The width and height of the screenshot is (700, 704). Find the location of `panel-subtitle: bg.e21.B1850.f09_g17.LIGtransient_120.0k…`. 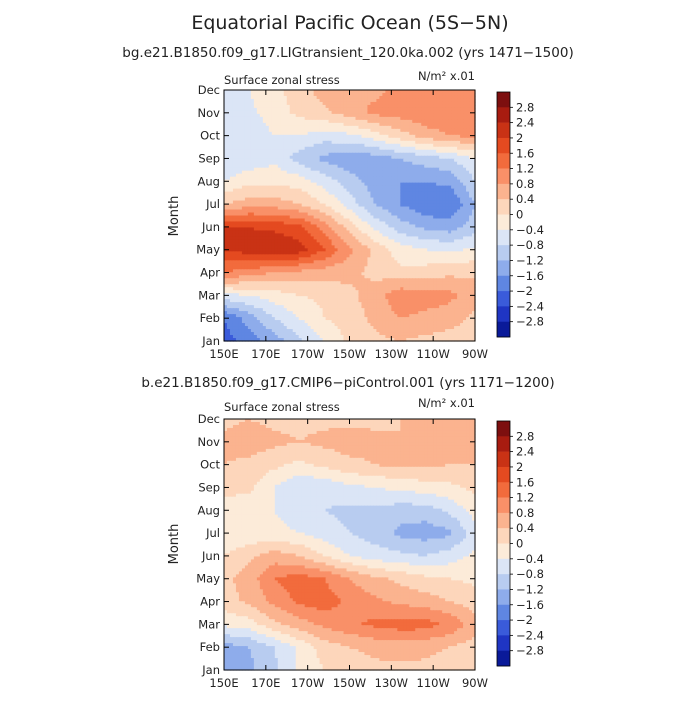

panel-subtitle: bg.e21.B1850.f09_g17.LIGtransient_120.0k… is located at coordinates (347, 53).